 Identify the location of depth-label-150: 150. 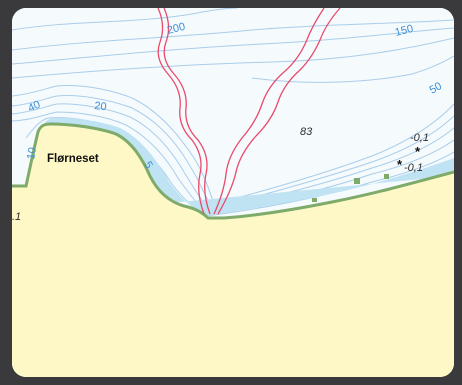
(404, 31).